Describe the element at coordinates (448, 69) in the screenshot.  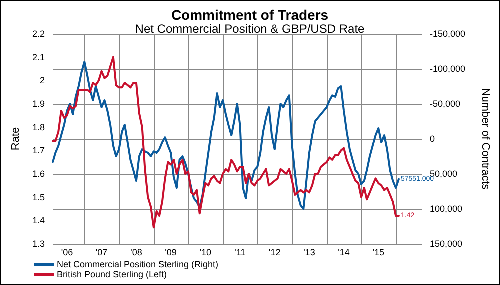
I see `y2-tick-label: -100,000` at that location.